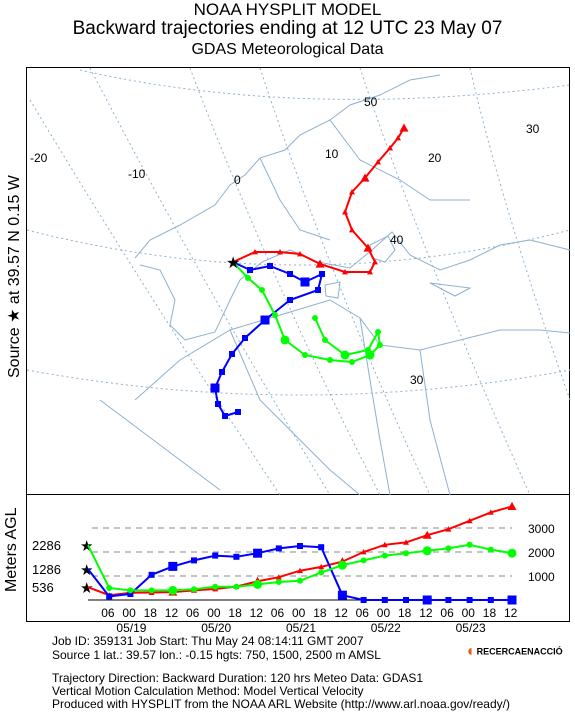 Image resolution: width=575 pixels, height=714 pixels. What do you see at coordinates (386, 628) in the screenshot?
I see `date-label: 05/22` at bounding box center [386, 628].